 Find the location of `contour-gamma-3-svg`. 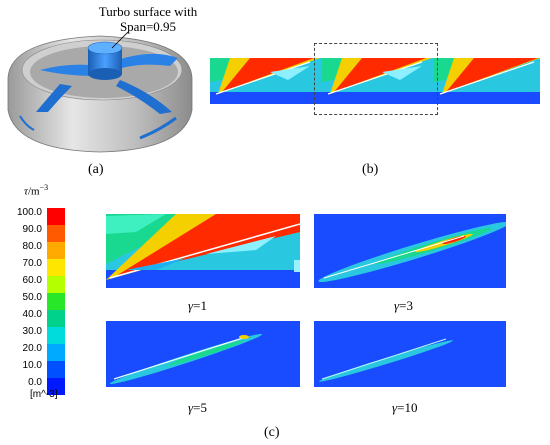

contour-gamma-3-svg is located at coordinates (412, 251).